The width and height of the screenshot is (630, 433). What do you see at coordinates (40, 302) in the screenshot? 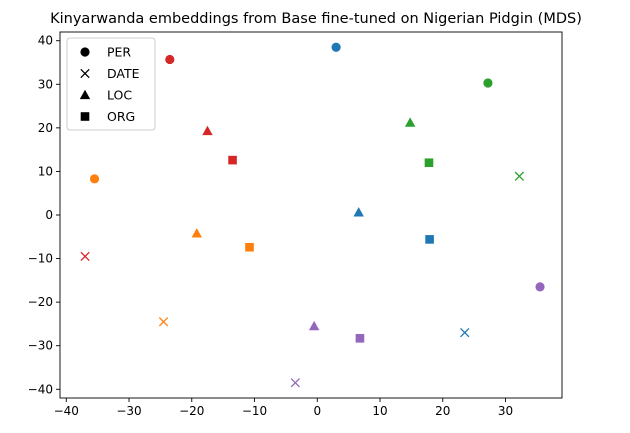
I see `y-tick-label: −20` at bounding box center [40, 302].